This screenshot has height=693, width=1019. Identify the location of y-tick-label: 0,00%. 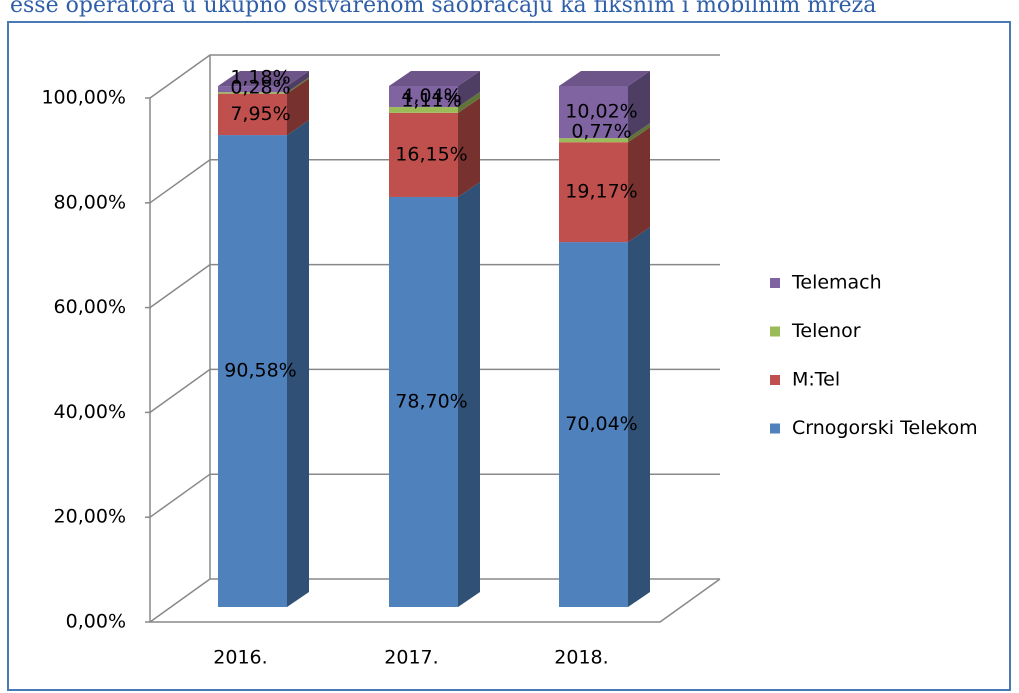
(96, 622).